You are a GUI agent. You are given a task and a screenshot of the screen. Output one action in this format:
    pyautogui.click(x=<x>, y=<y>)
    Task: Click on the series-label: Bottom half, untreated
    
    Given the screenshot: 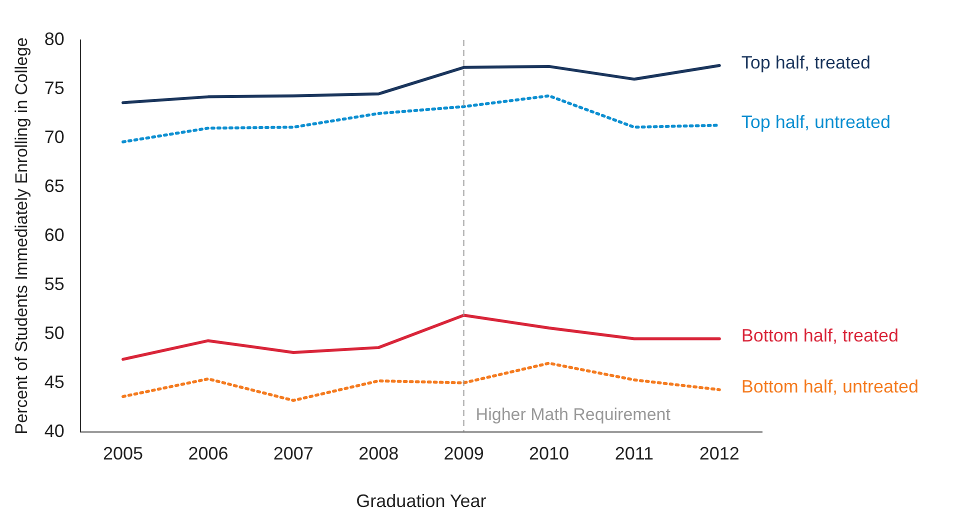 What is the action you would take?
    pyautogui.click(x=830, y=386)
    